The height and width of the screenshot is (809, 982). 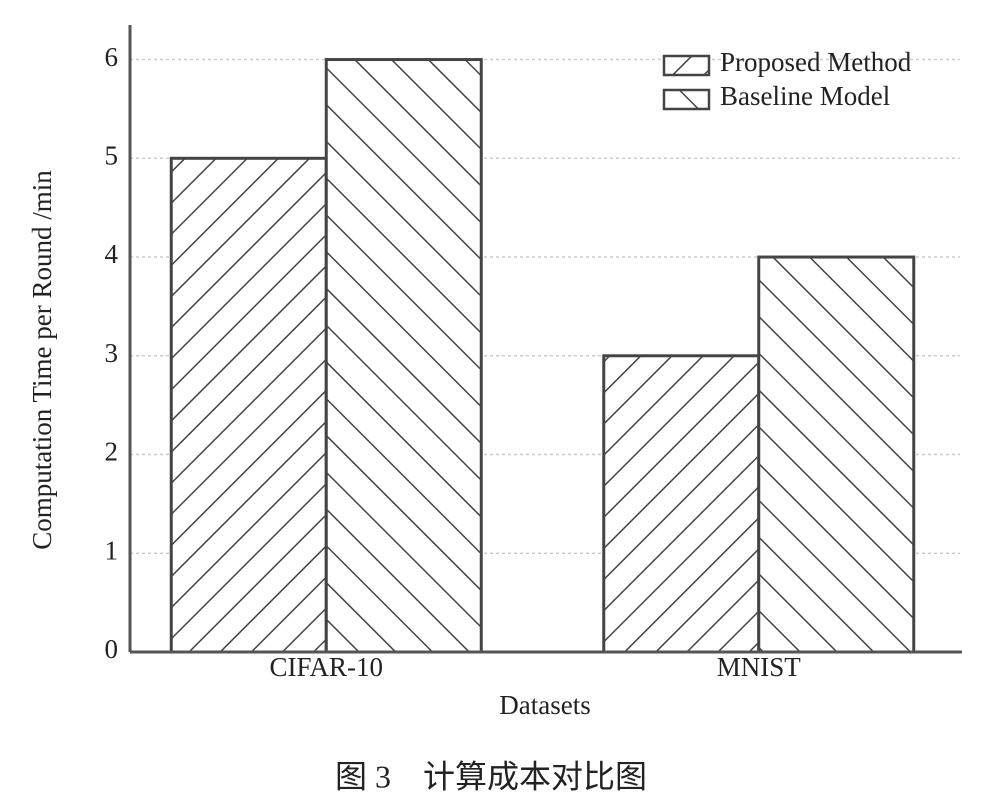 What do you see at coordinates (759, 667) in the screenshot?
I see `x-tick-label: MNIST` at bounding box center [759, 667].